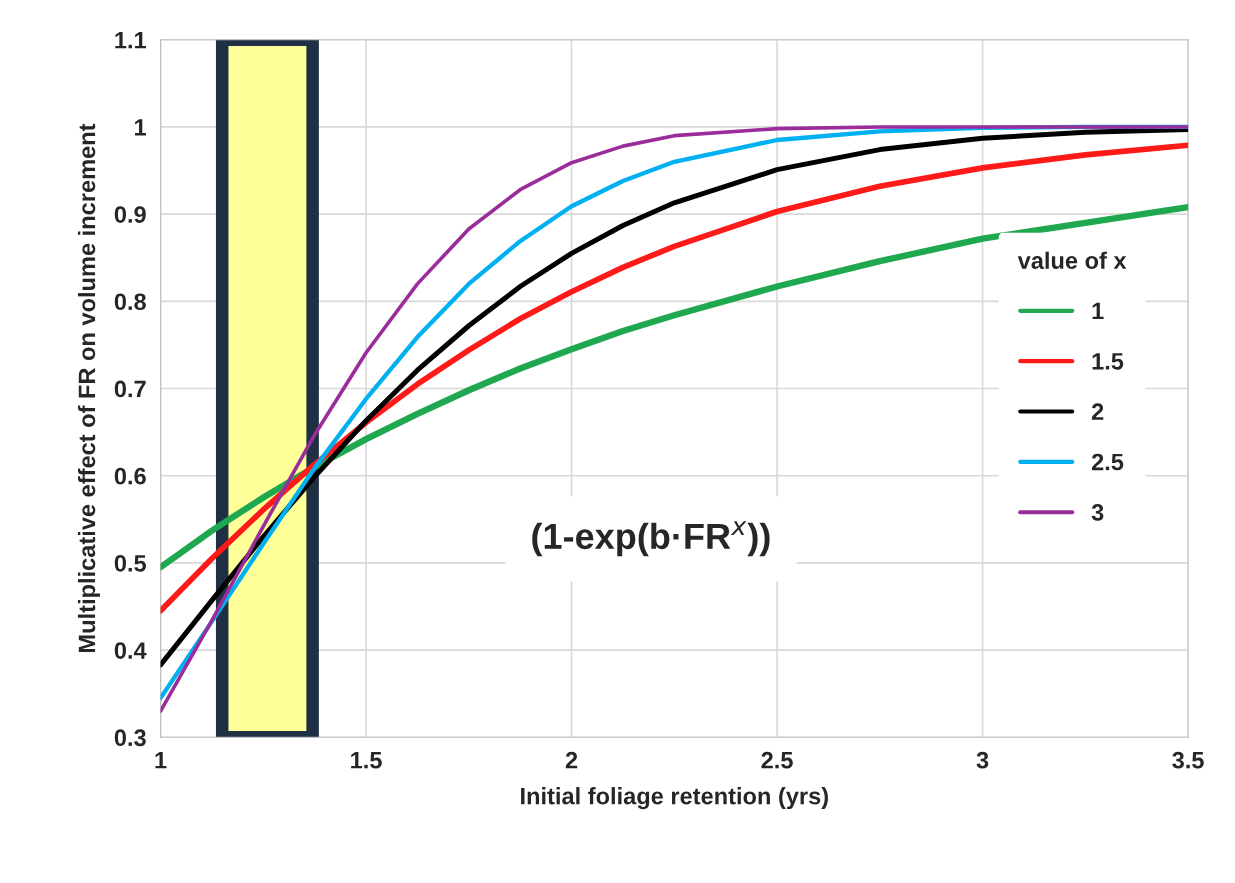 This screenshot has height=883, width=1235. Describe the element at coordinates (1188, 760) in the screenshot. I see `x-tick-label: 3.5` at that location.